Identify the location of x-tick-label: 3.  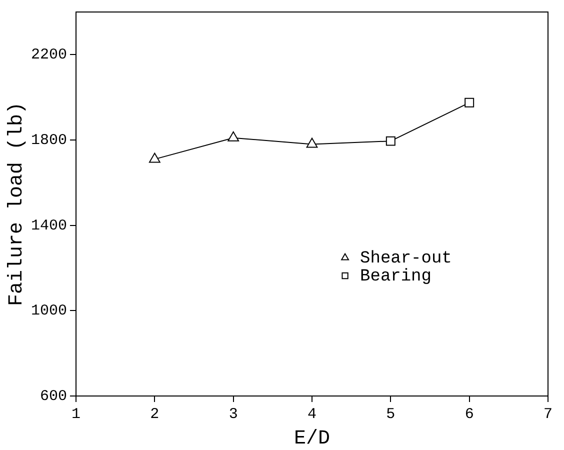
(233, 414).